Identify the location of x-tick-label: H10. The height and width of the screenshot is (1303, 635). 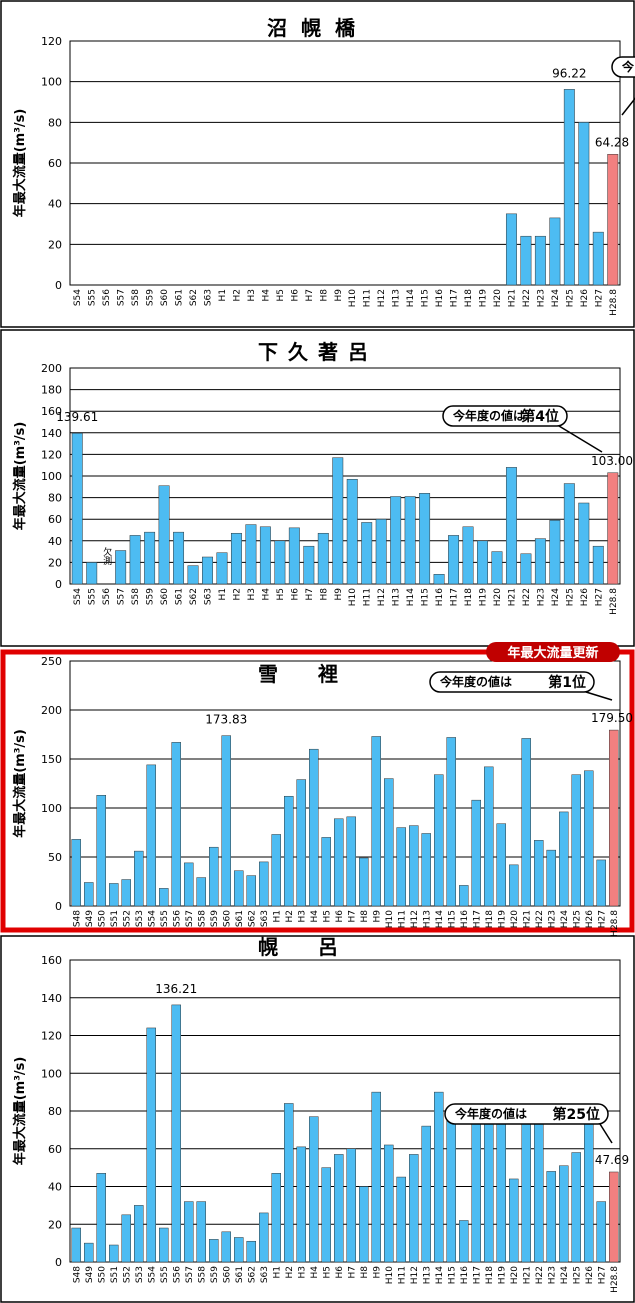
(390, 1275).